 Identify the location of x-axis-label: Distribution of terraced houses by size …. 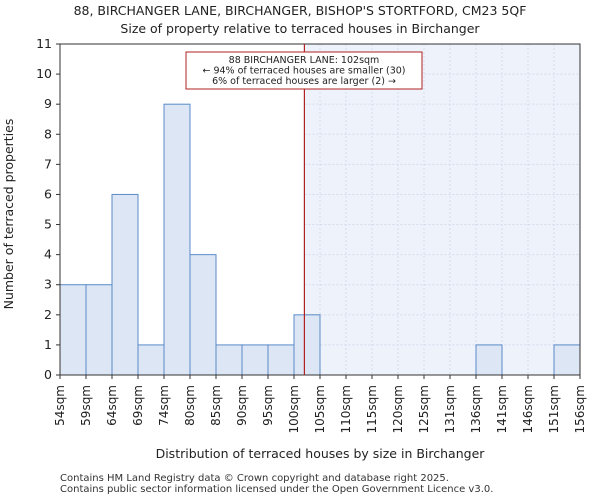
(321, 453).